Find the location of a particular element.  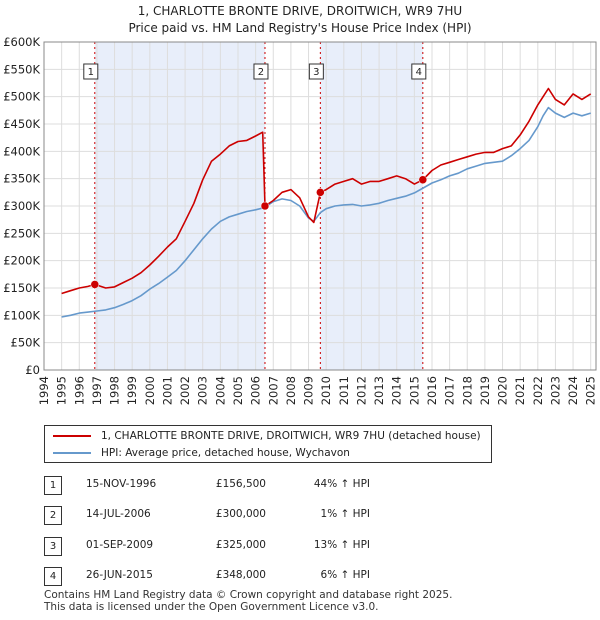

x-tick-label: 2019 is located at coordinates (485, 390).